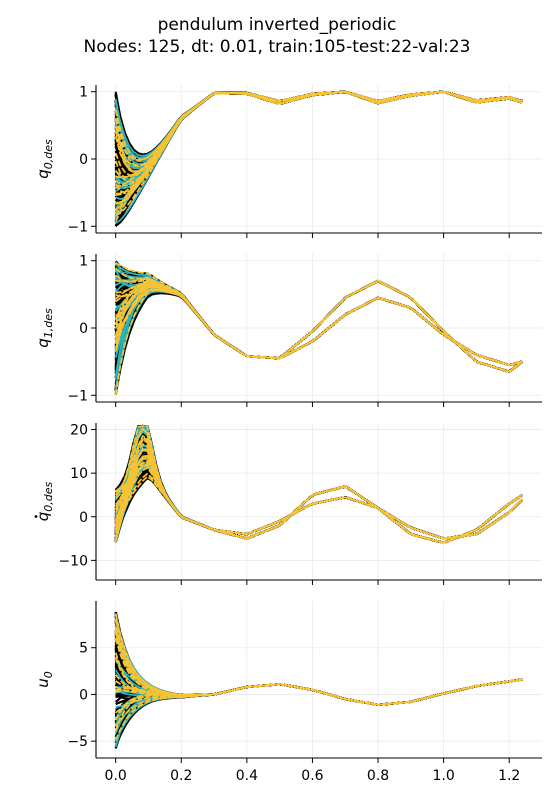 Image resolution: width=560 pixels, height=804 pixels. I want to click on y-axis-label: q0,des, so click(44, 159).